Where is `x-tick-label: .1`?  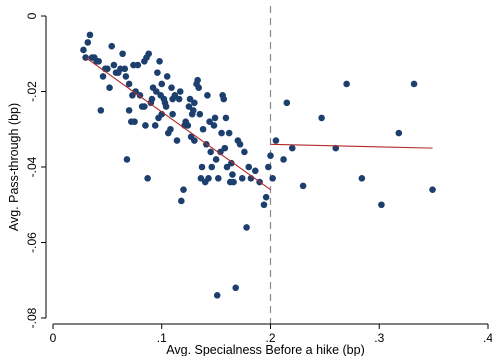
x-tick-label: .1 is located at coordinates (162, 338).